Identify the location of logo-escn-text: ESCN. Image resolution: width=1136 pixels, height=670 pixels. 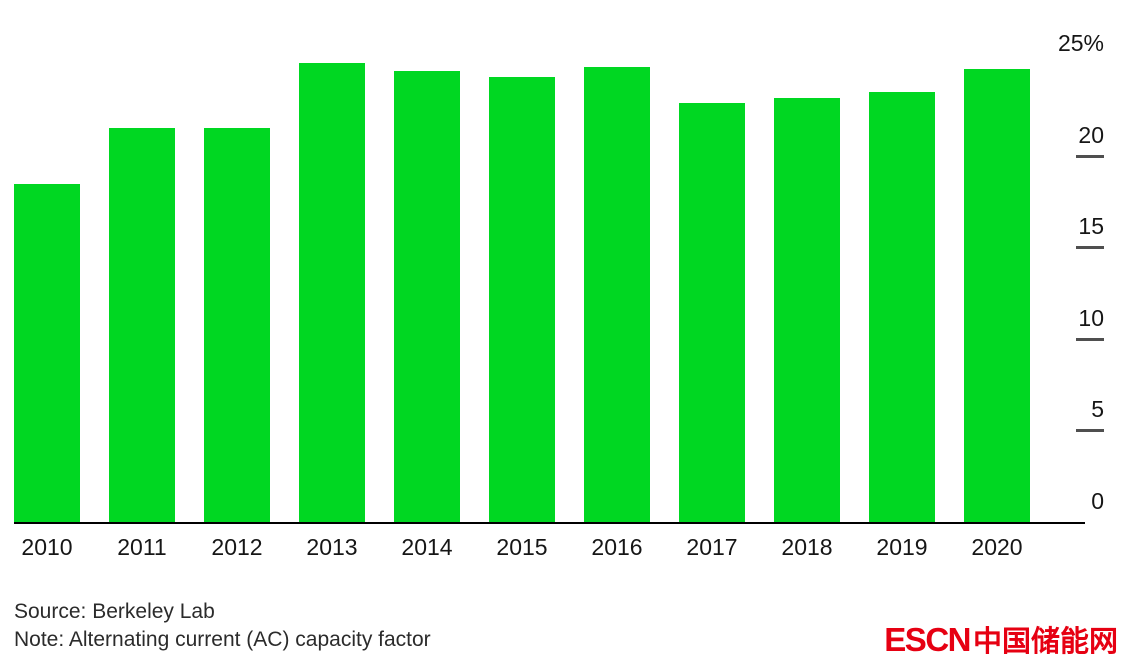
(927, 639).